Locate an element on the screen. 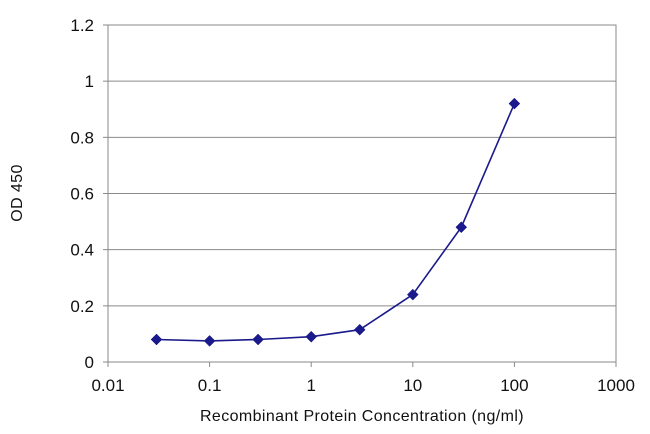  y-tick-label: 0.6 is located at coordinates (82, 194).